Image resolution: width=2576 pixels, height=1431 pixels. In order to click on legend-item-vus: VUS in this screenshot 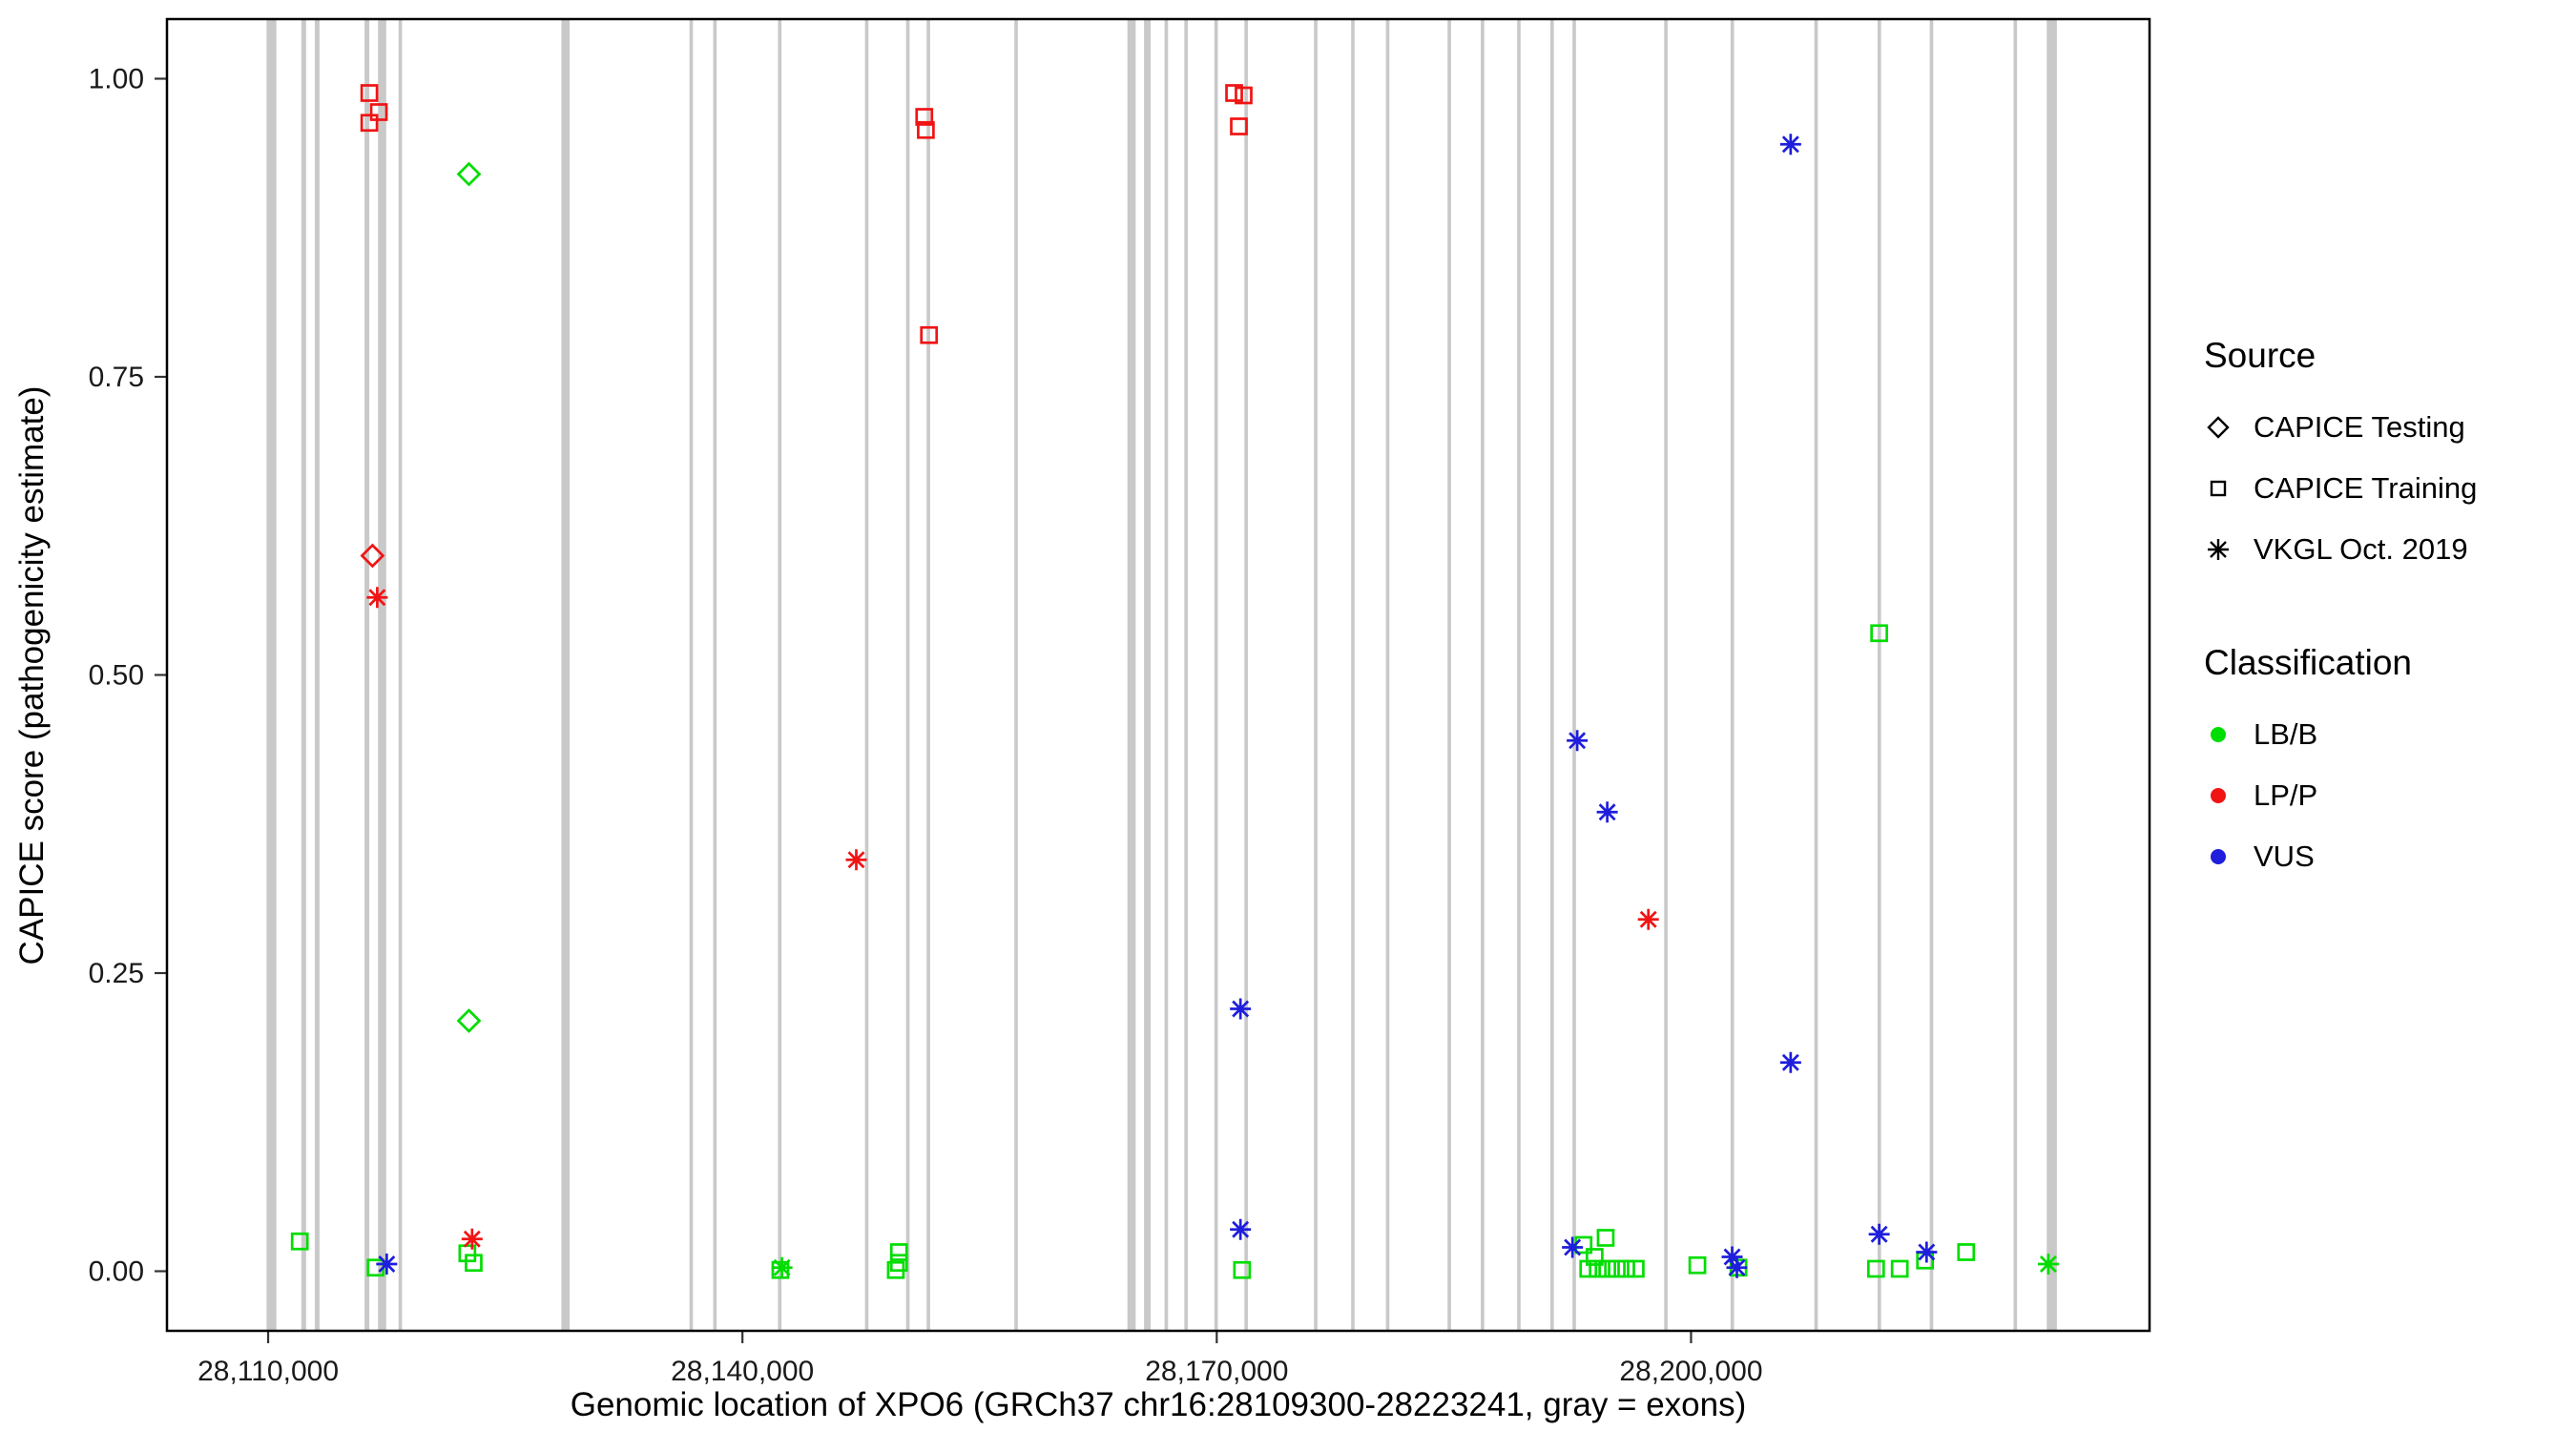, I will do `click(2385, 856)`.